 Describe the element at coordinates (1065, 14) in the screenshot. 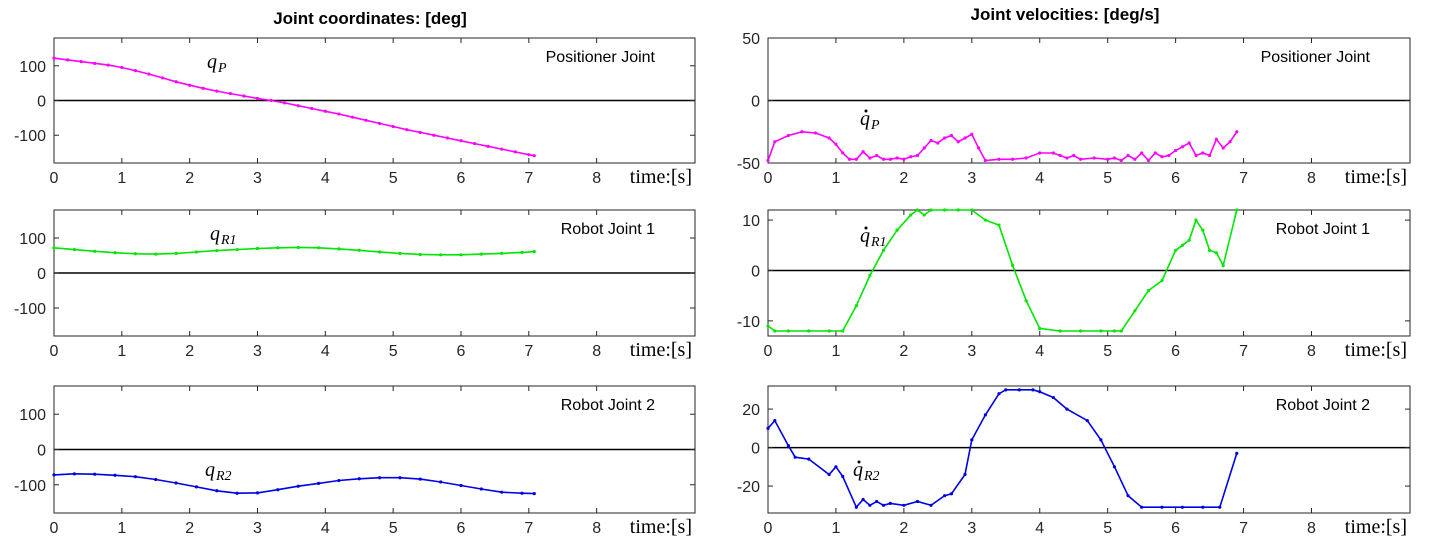

I see `column-title-joint-velocities: Joint velocities: [deg/s]` at that location.